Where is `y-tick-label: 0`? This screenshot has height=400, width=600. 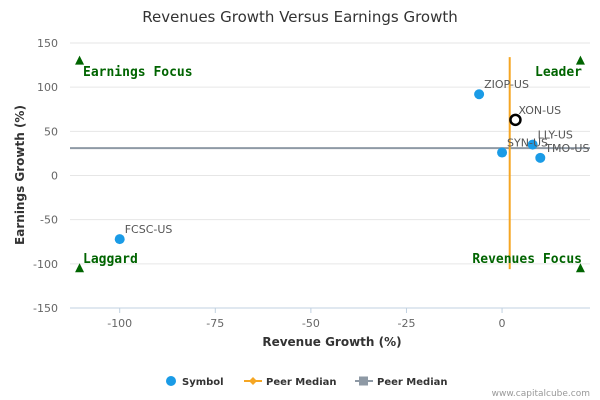 y-tick-label: 0 is located at coordinates (54, 176).